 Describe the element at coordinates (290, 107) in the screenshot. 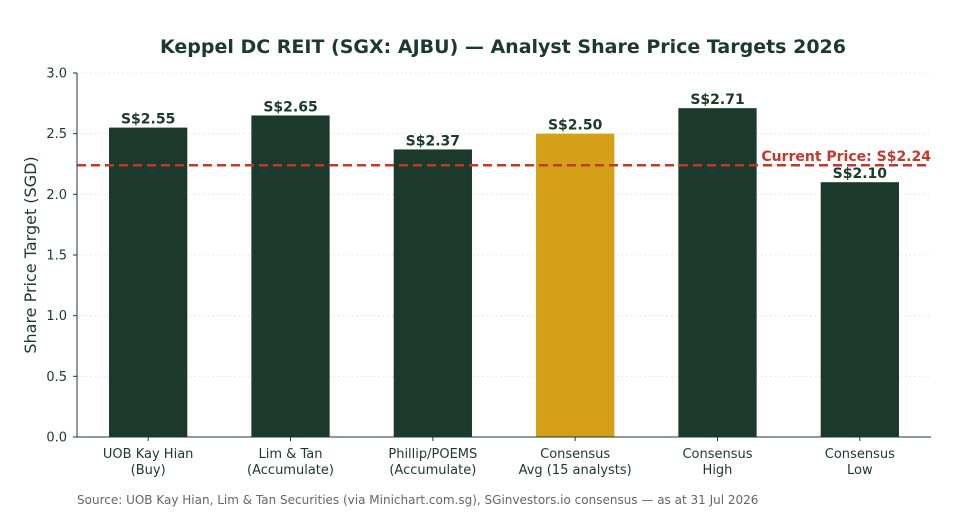

I see `data-label: S$2.65` at that location.